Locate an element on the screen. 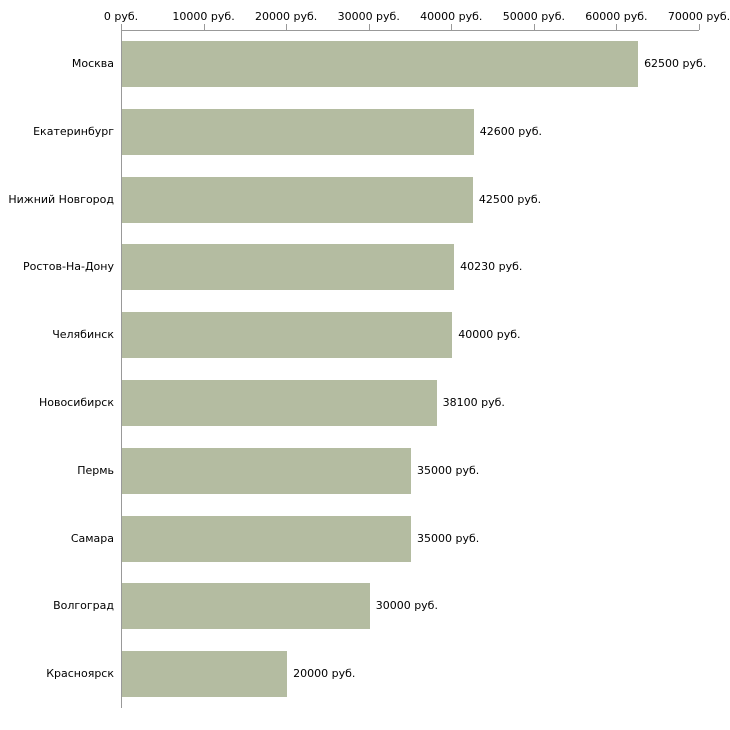  category-label: Волгоград is located at coordinates (83, 606).